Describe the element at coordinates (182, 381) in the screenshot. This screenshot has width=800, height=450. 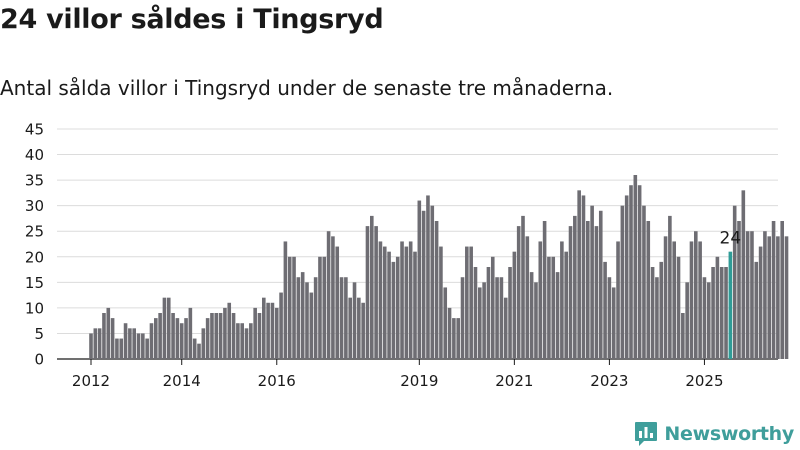
I see `x-tick-label: 2014` at that location.